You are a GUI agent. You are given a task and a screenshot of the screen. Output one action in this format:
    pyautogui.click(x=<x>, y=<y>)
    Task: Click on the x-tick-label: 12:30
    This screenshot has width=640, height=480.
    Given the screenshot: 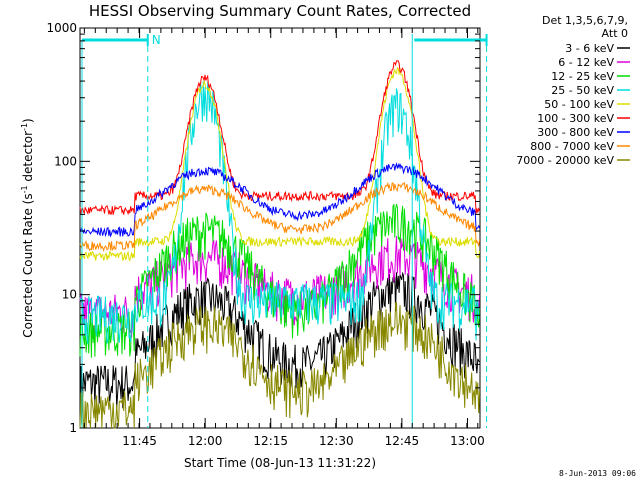 What is the action you would take?
    pyautogui.click(x=336, y=441)
    